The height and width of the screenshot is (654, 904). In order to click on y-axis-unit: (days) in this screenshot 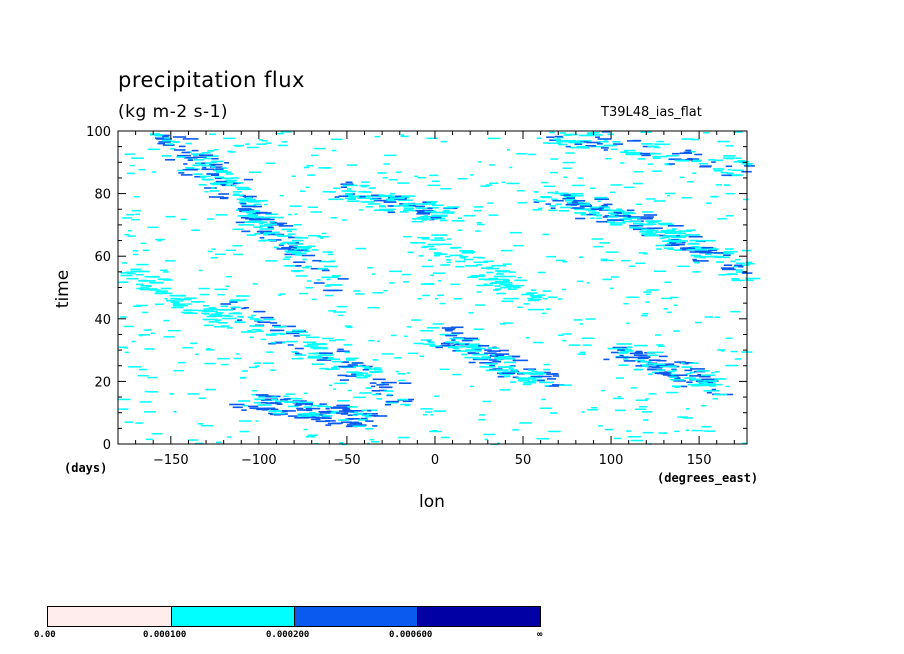, I will do `click(86, 468)`.